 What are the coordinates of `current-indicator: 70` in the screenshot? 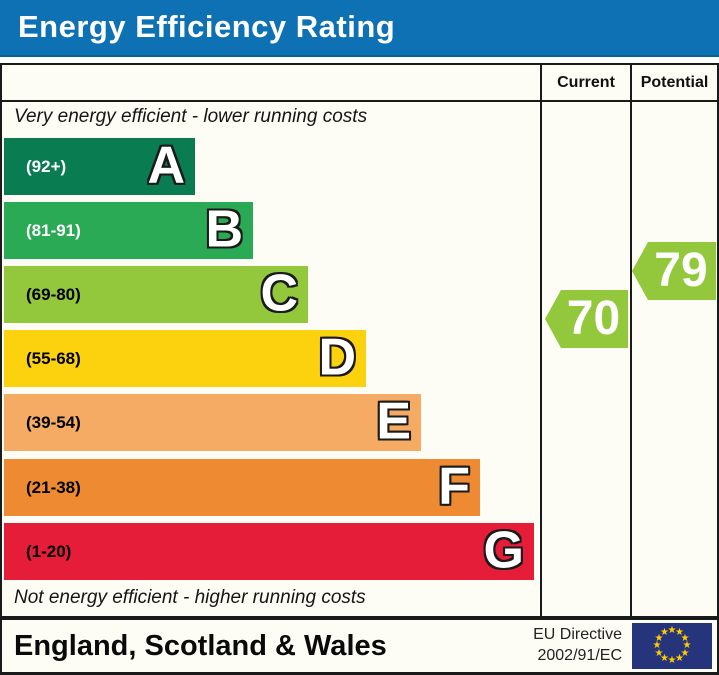 It's located at (586, 319).